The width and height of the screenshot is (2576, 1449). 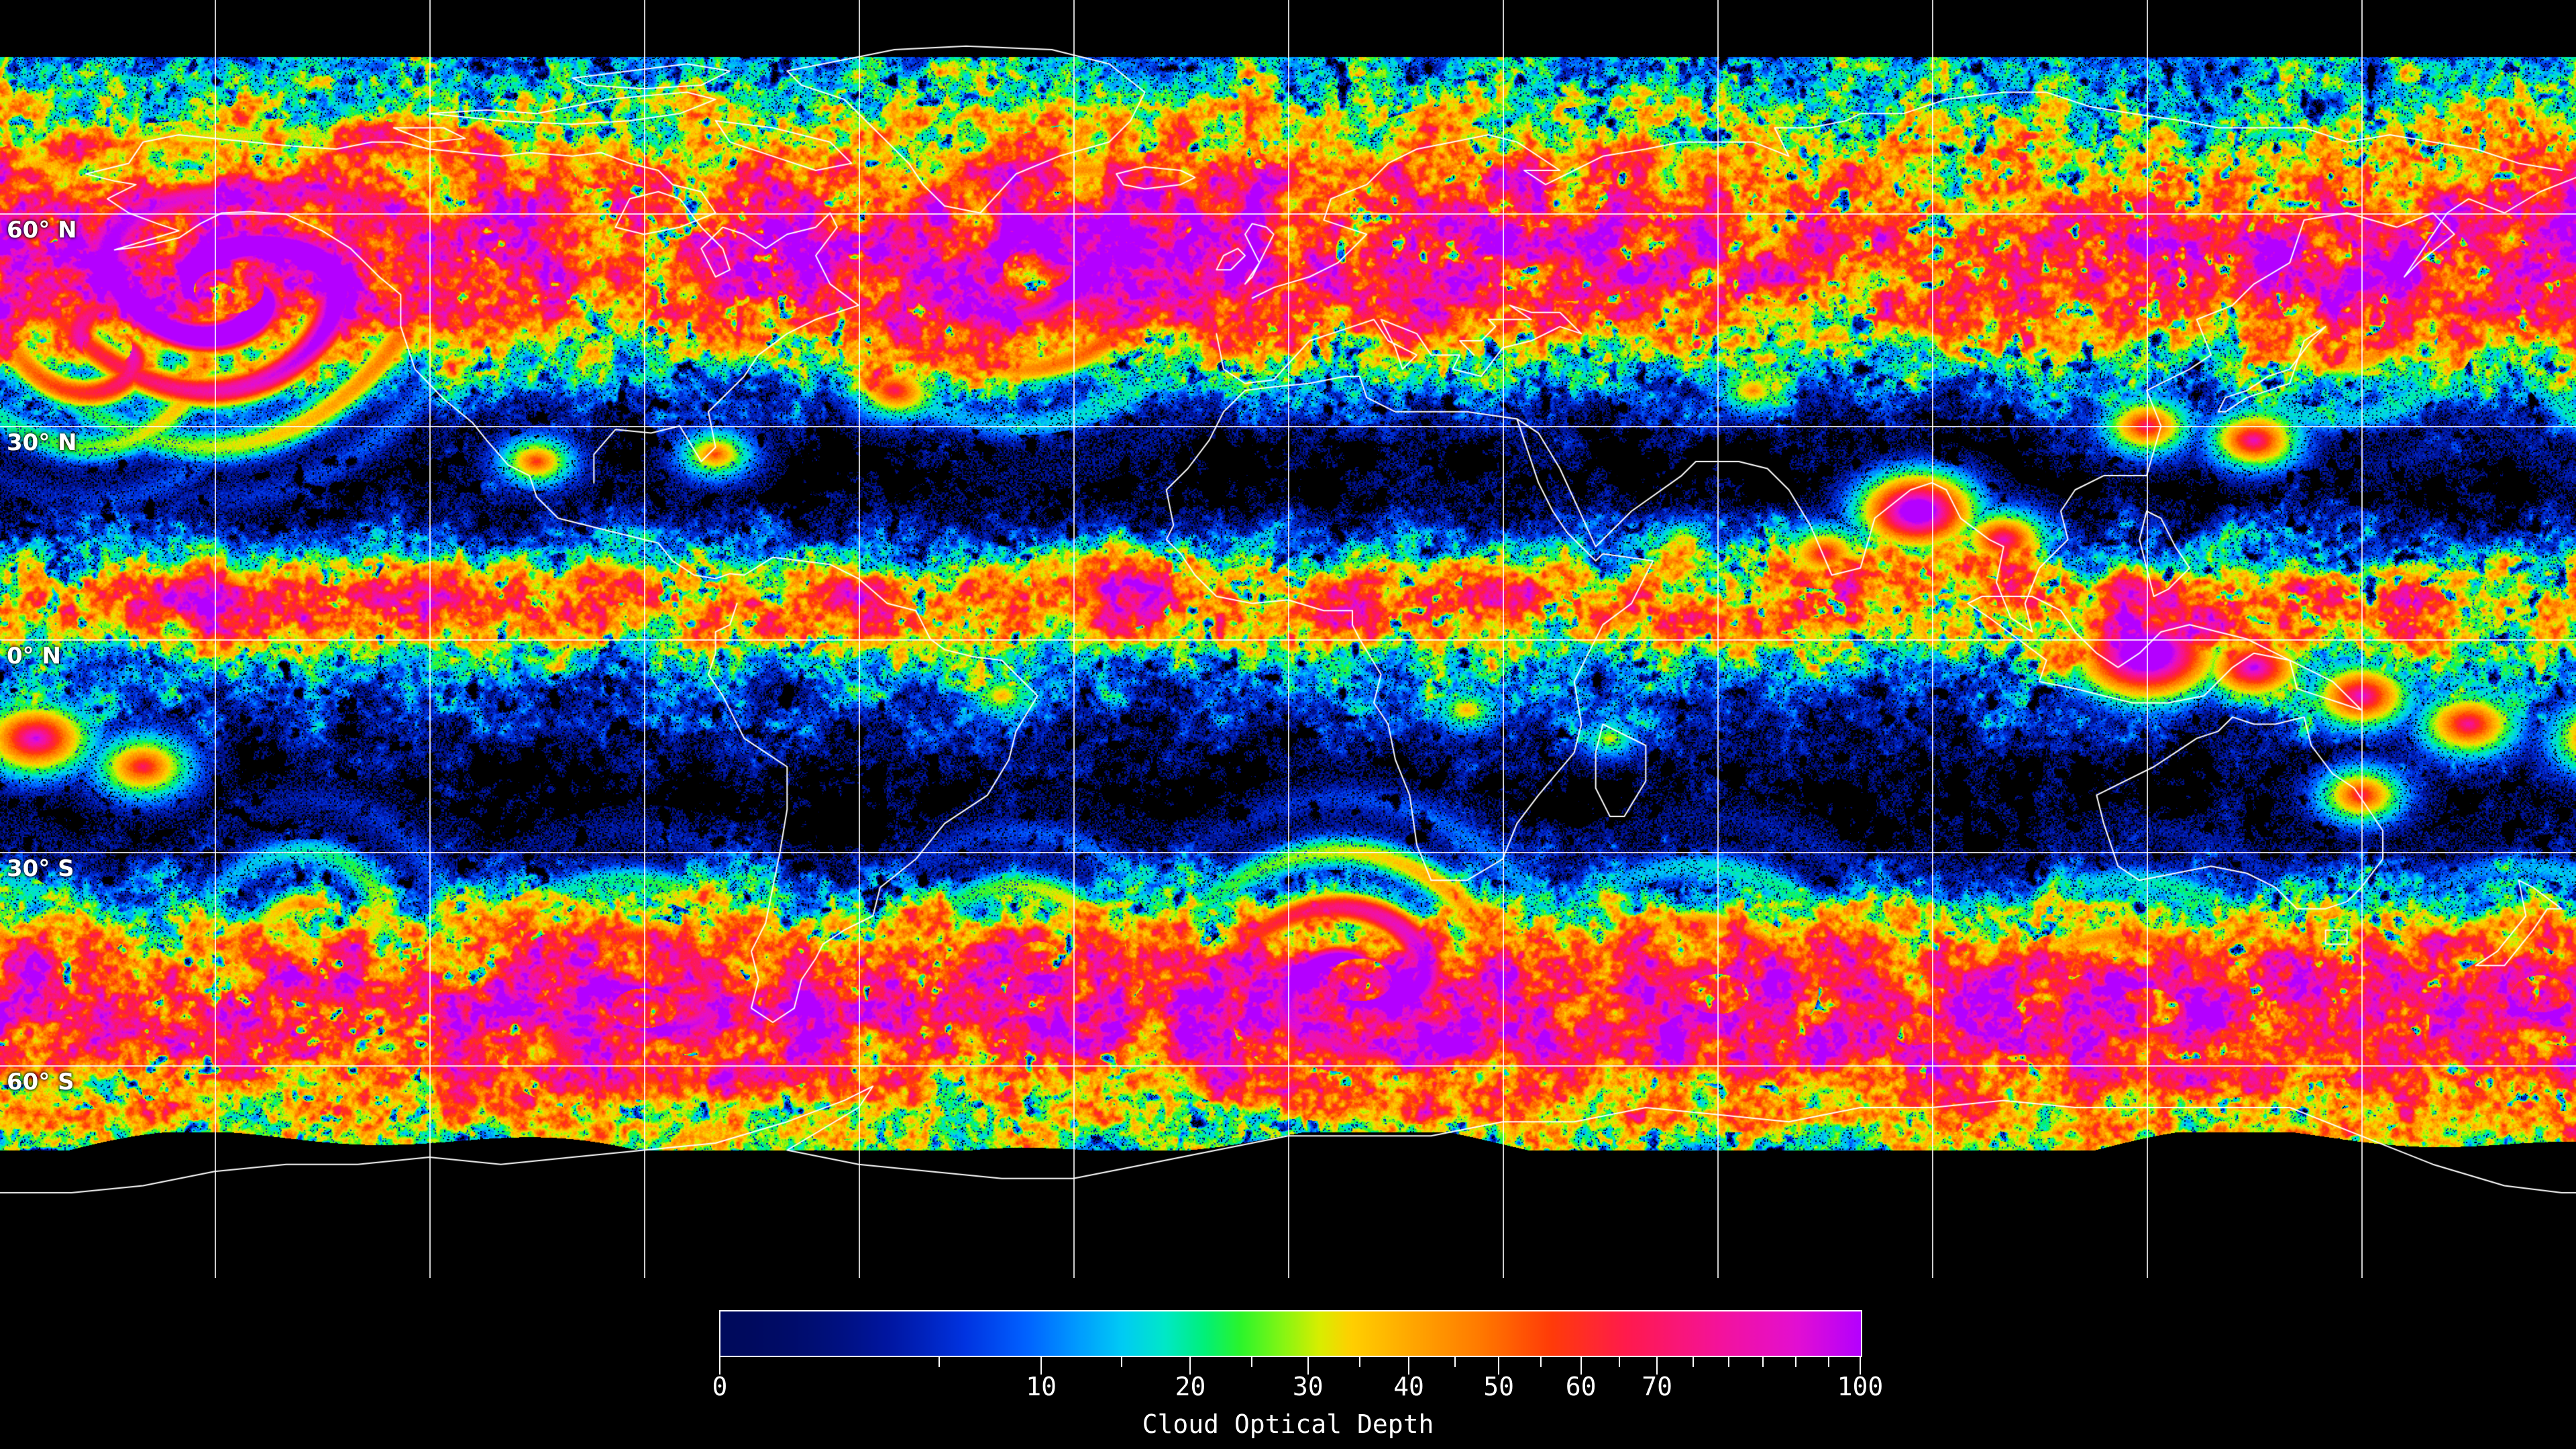 I want to click on colorbar-tick-label: 20, so click(x=1190, y=1386).